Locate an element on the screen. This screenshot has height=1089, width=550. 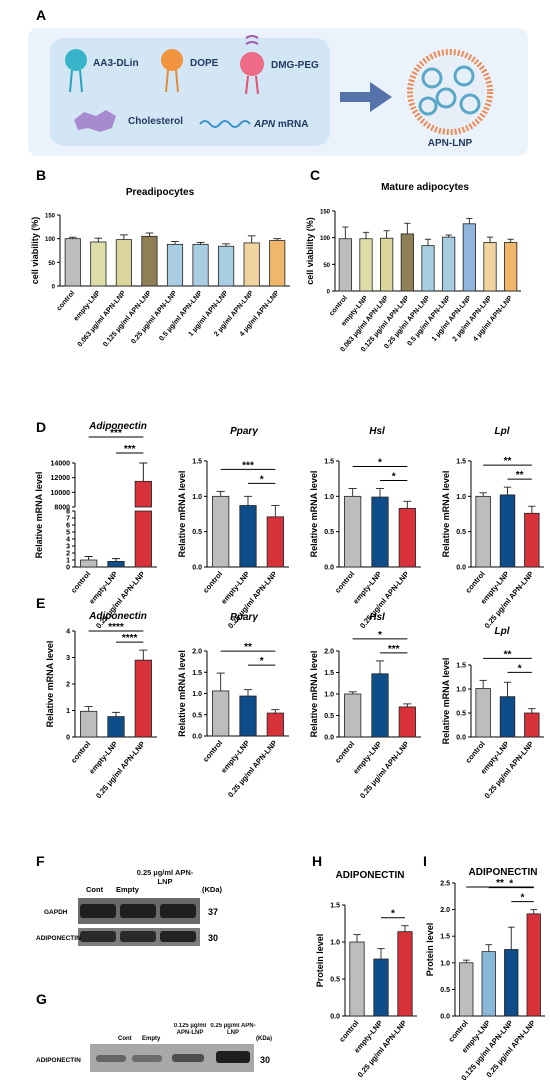
y-tick-label: 6 is located at coordinates (68, 526).